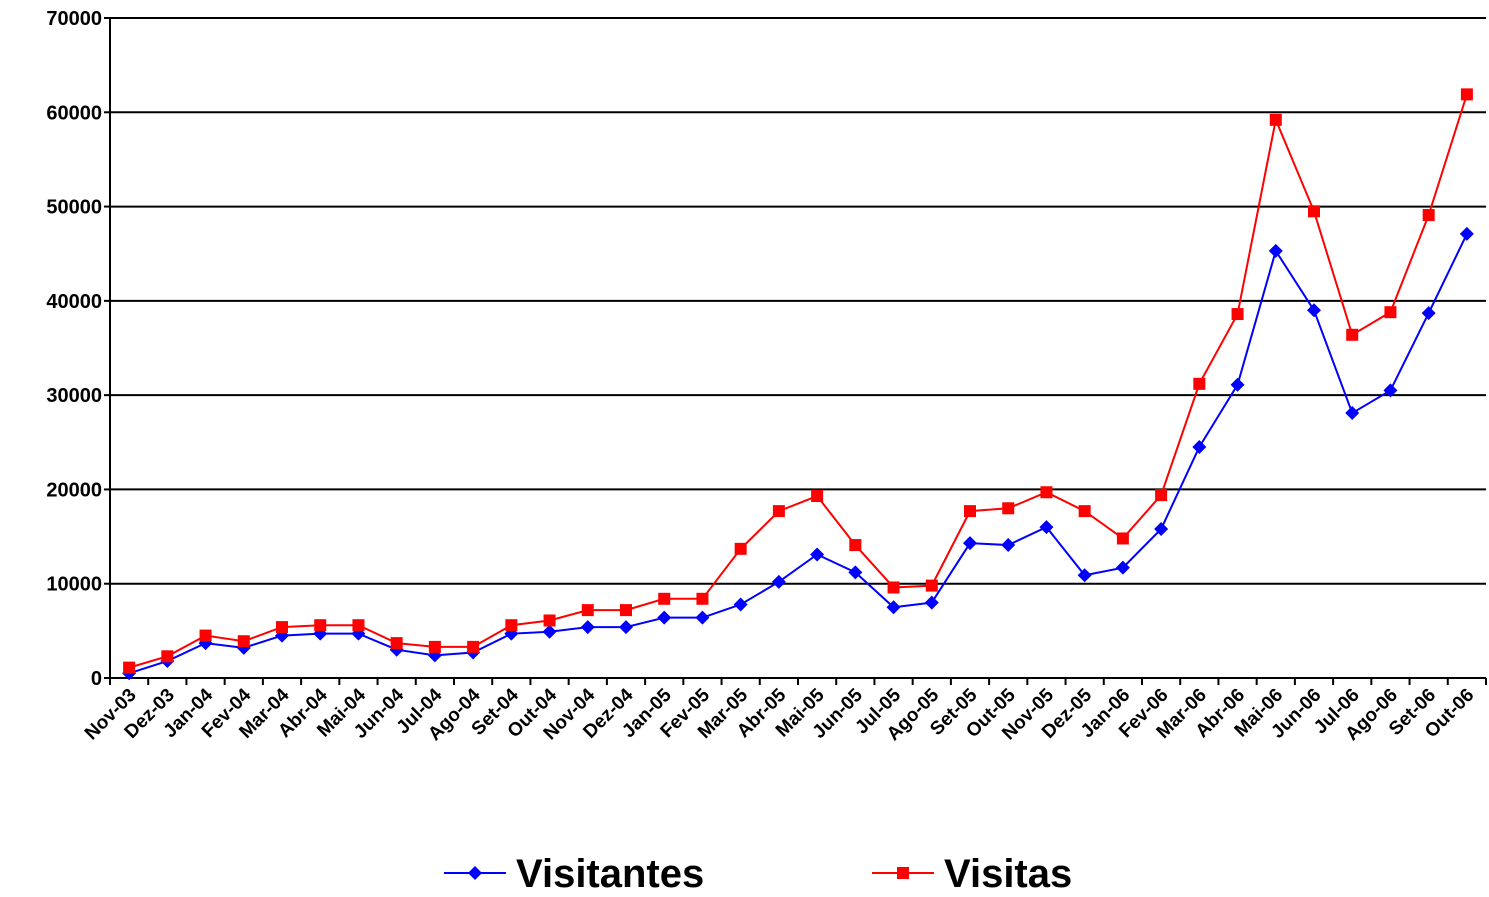 Image resolution: width=1489 pixels, height=897 pixels. Describe the element at coordinates (74, 585) in the screenshot. I see `y-tick-label: 10000` at that location.